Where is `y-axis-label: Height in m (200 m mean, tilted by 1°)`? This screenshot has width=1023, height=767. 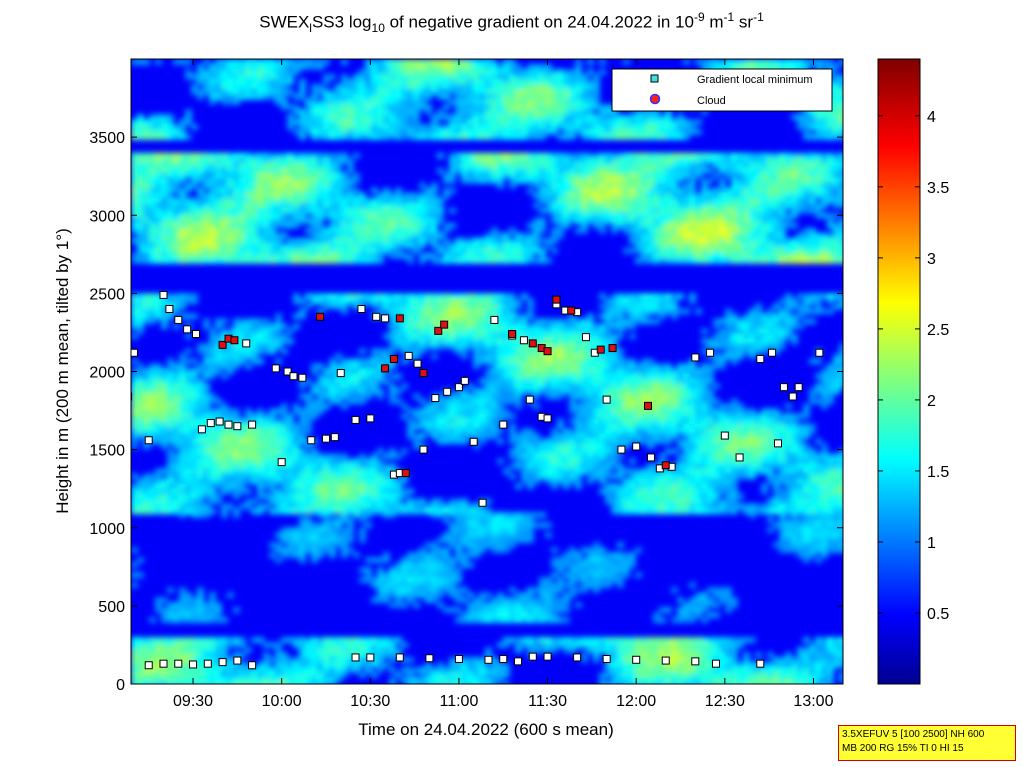 y-axis-label: Height in m (200 m mean, tilted by 1°) is located at coordinates (62, 371).